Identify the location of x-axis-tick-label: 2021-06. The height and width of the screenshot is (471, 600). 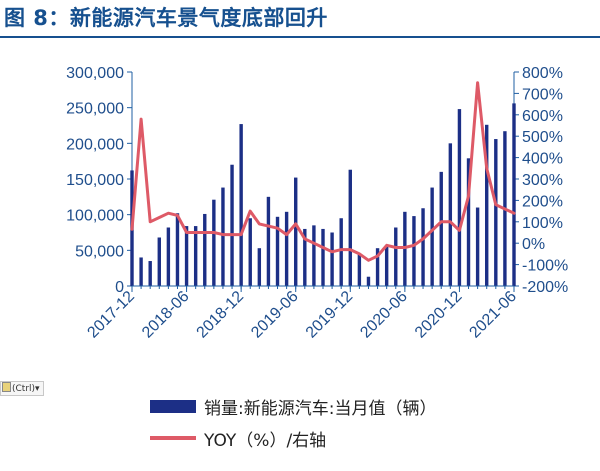
(493, 315).